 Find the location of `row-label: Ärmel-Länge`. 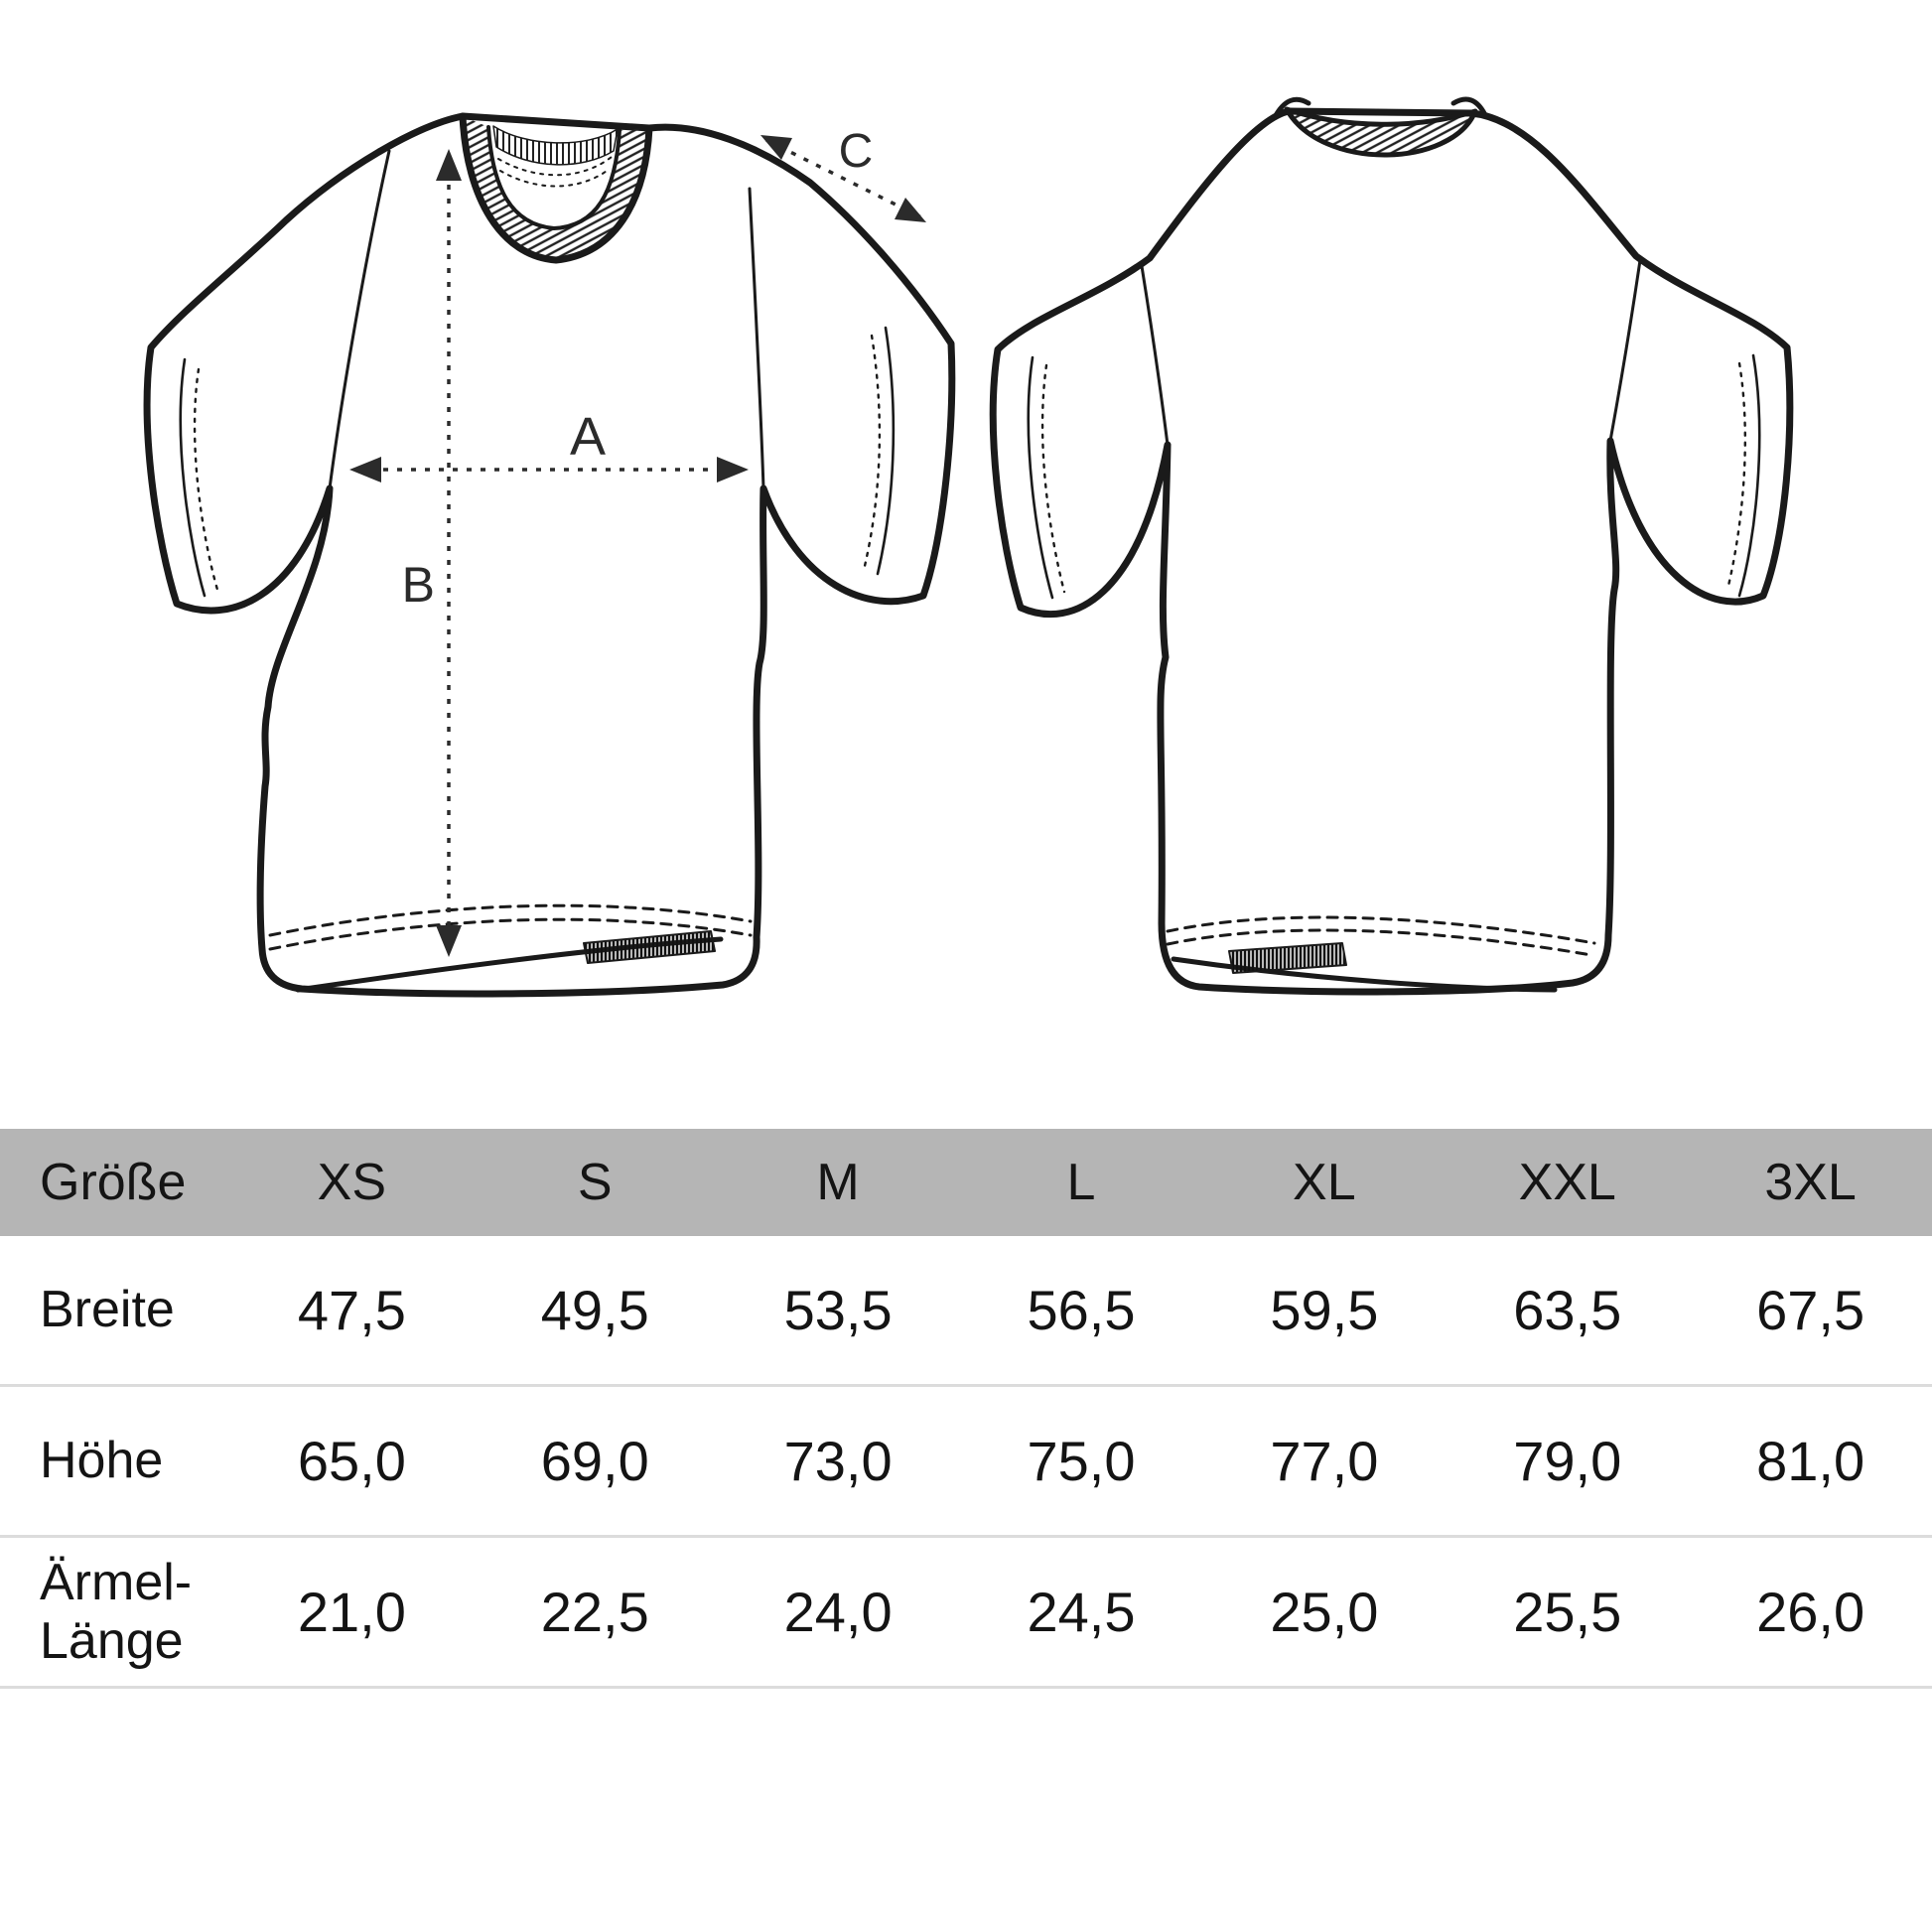

row-label: Ärmel-Länge is located at coordinates (117, 1612).